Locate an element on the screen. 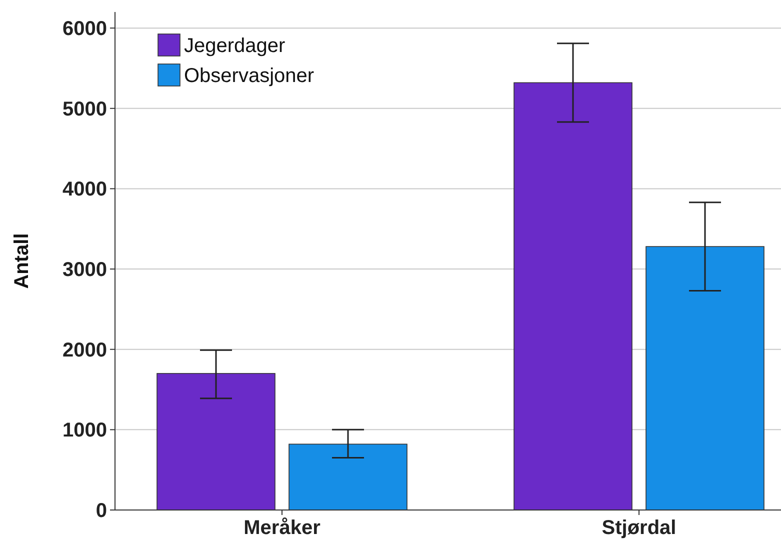 The width and height of the screenshot is (781, 542). legend-label: Observasjoner is located at coordinates (249, 76).